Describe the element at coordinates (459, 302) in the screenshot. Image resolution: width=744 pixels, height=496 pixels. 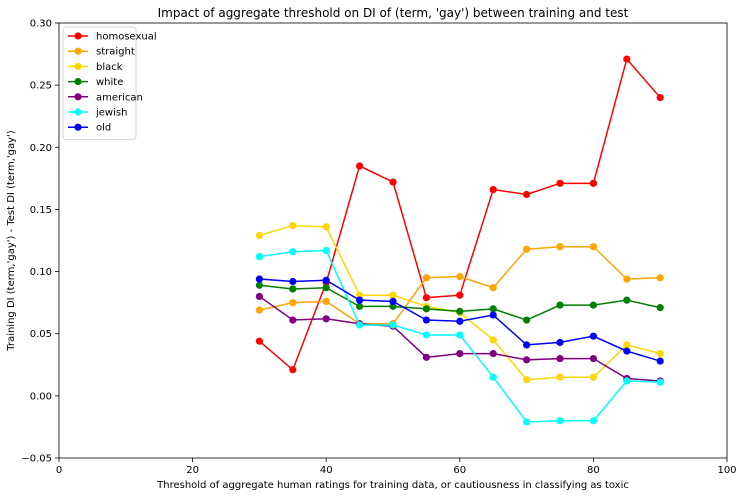
I see `series-white` at that location.